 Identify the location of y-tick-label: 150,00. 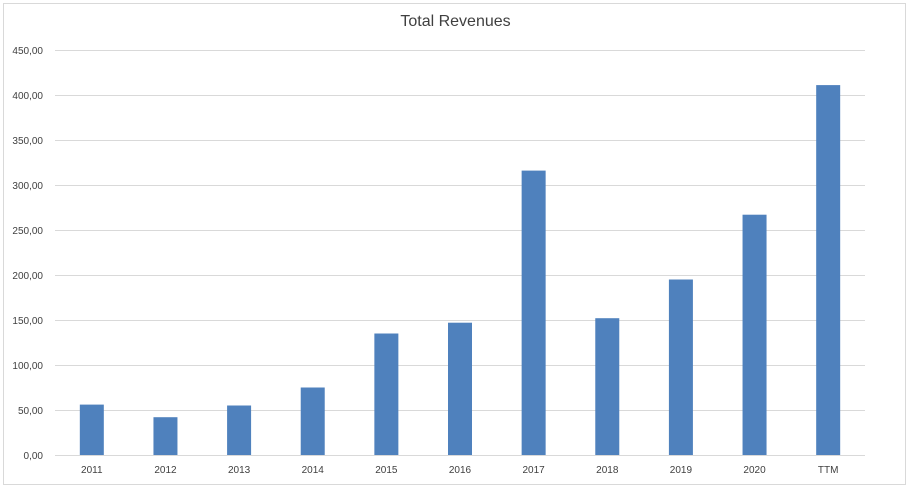
(27, 321).